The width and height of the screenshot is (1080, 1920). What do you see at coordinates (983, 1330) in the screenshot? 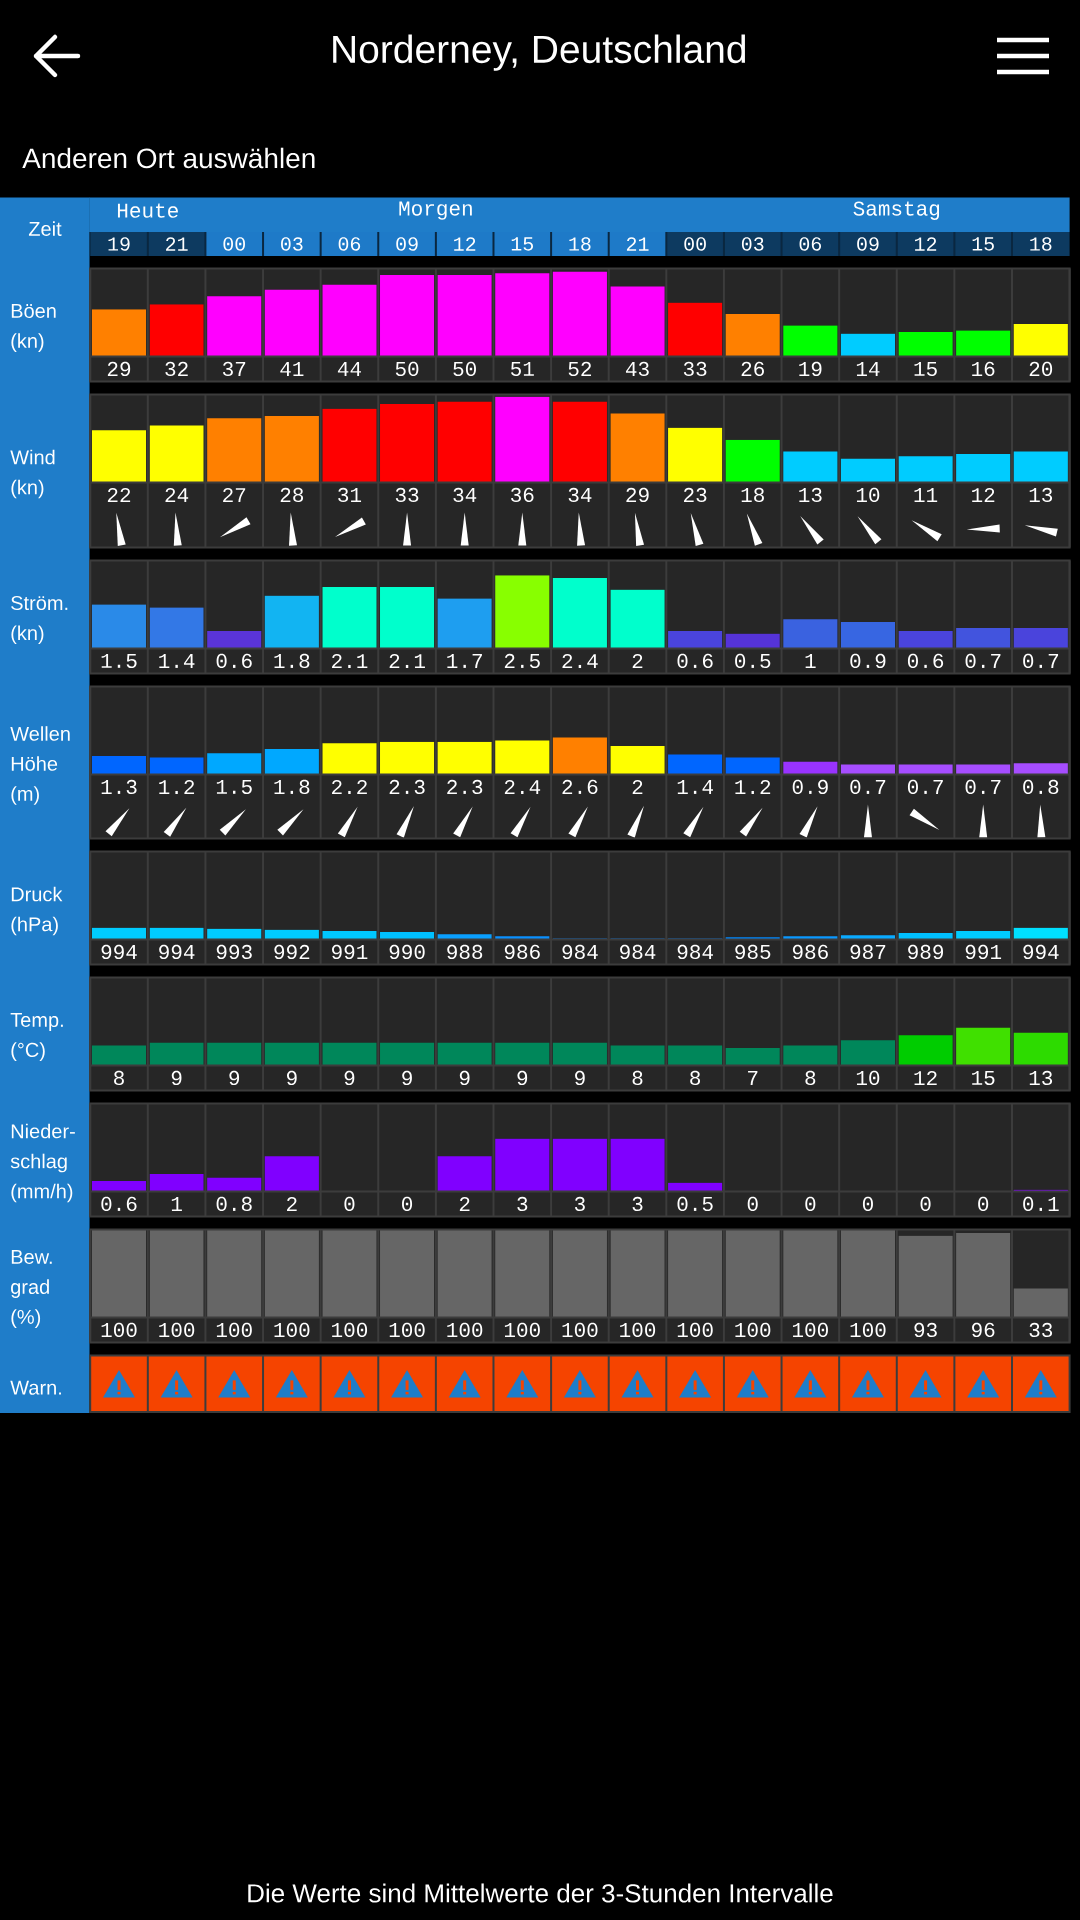
I see `data-label: 96` at bounding box center [983, 1330].